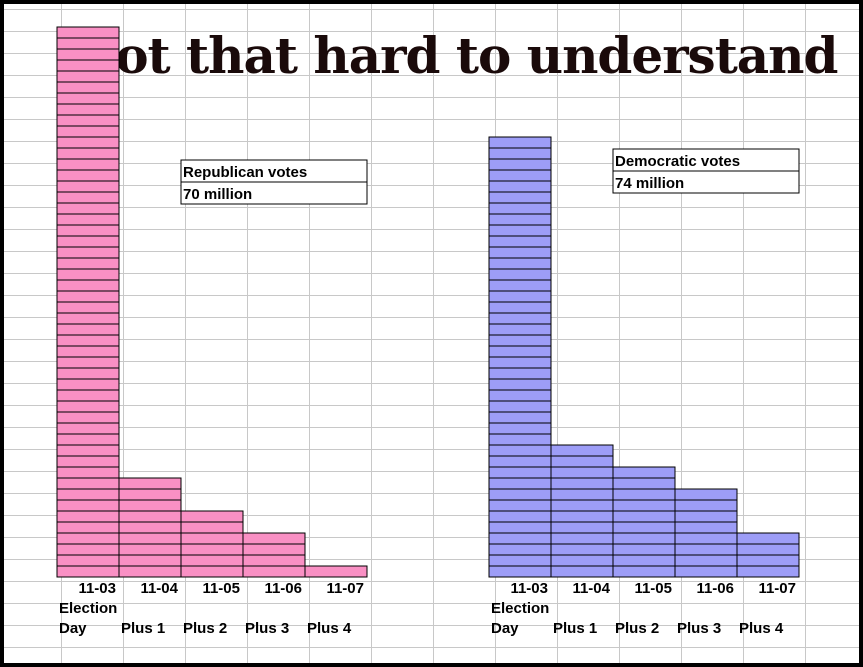 The image size is (863, 667). What do you see at coordinates (97, 588) in the screenshot?
I see `republican-tick-label: 11-03` at bounding box center [97, 588].